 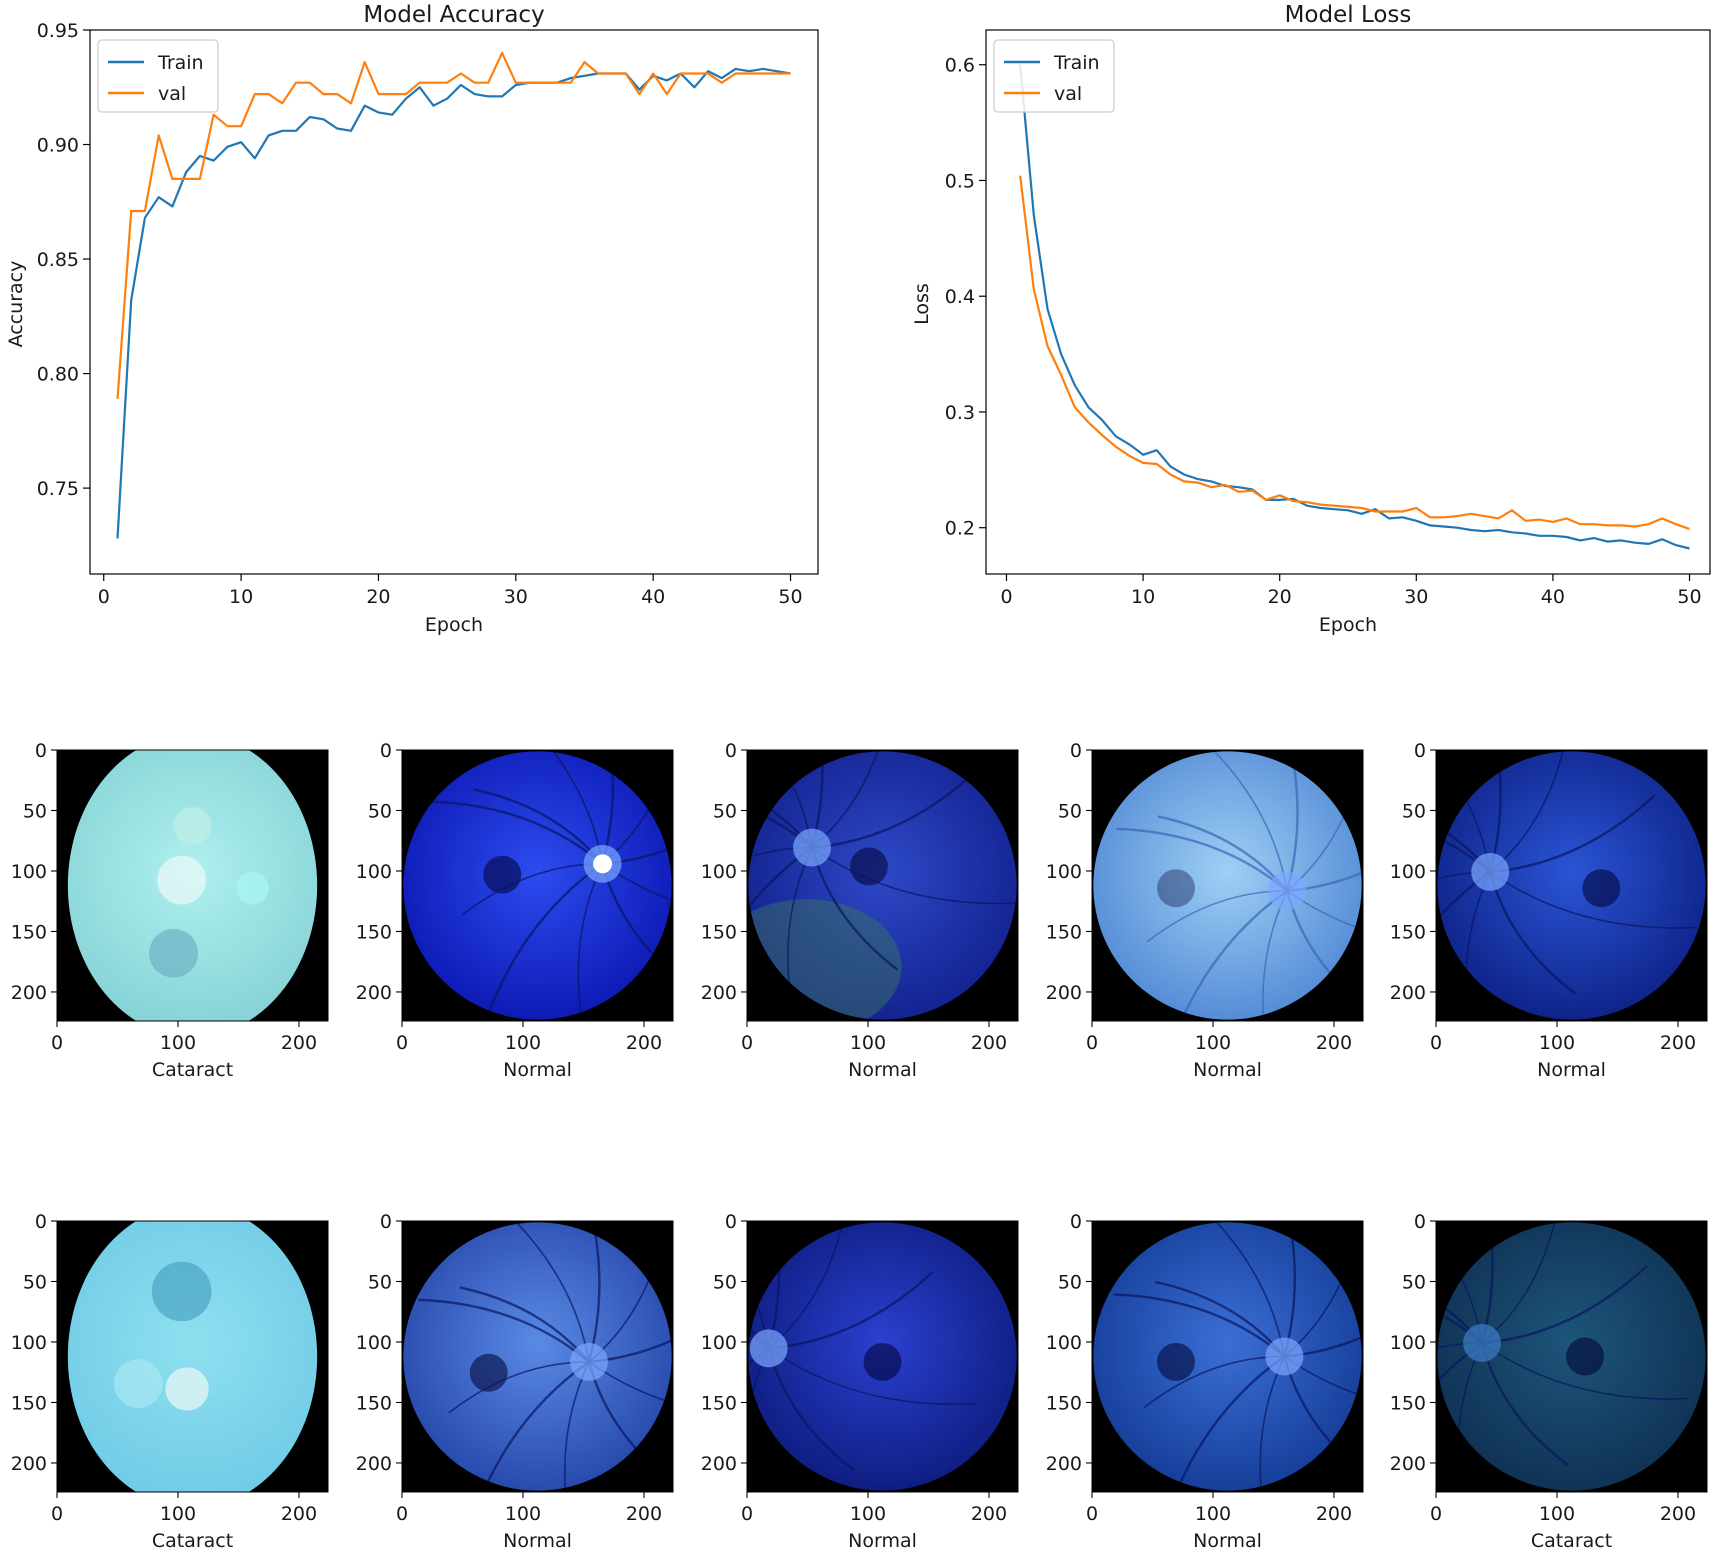 I want to click on optic-disc-highlight, so click(x=603, y=864).